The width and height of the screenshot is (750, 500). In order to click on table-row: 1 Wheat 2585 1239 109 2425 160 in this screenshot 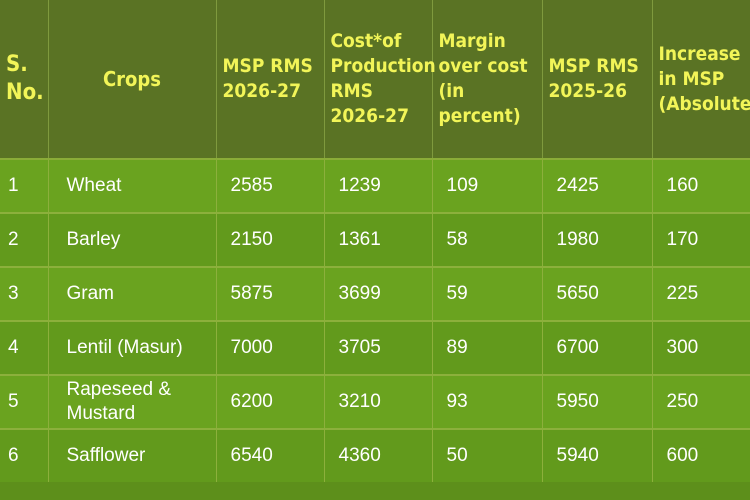, I will do `click(375, 186)`.